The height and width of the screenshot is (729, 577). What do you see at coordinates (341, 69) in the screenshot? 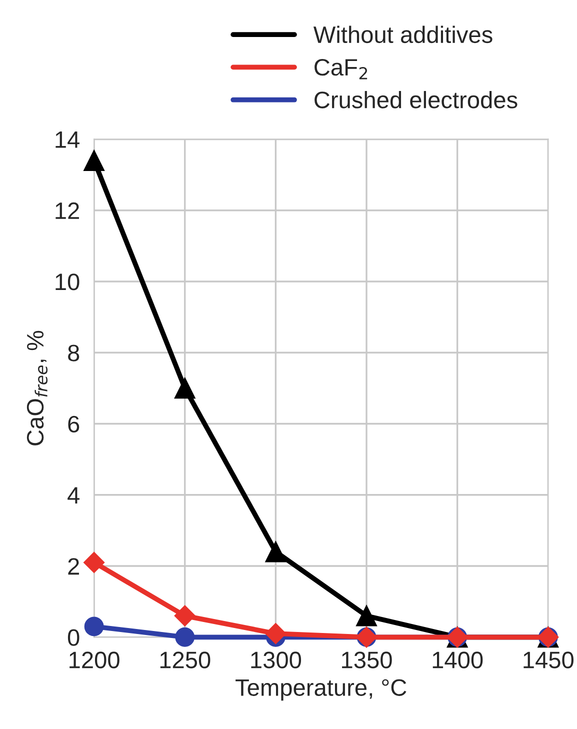
I see `legend-label: CaF$_{2}$` at bounding box center [341, 69].